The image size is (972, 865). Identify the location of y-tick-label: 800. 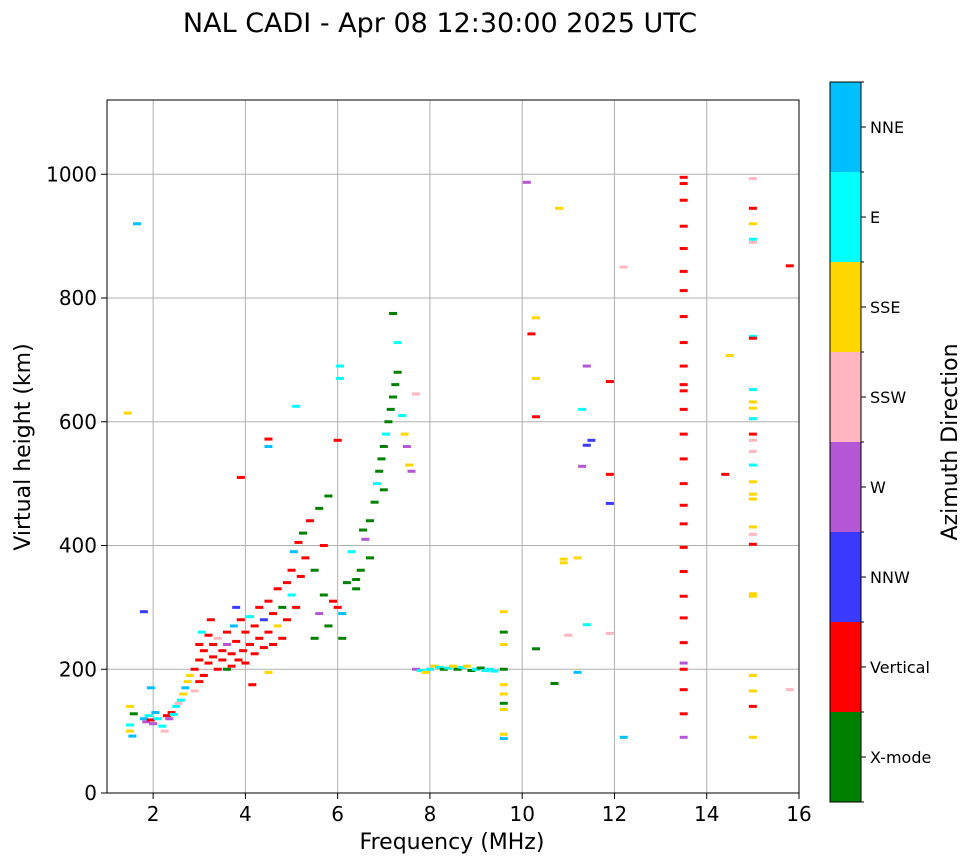
(78, 298).